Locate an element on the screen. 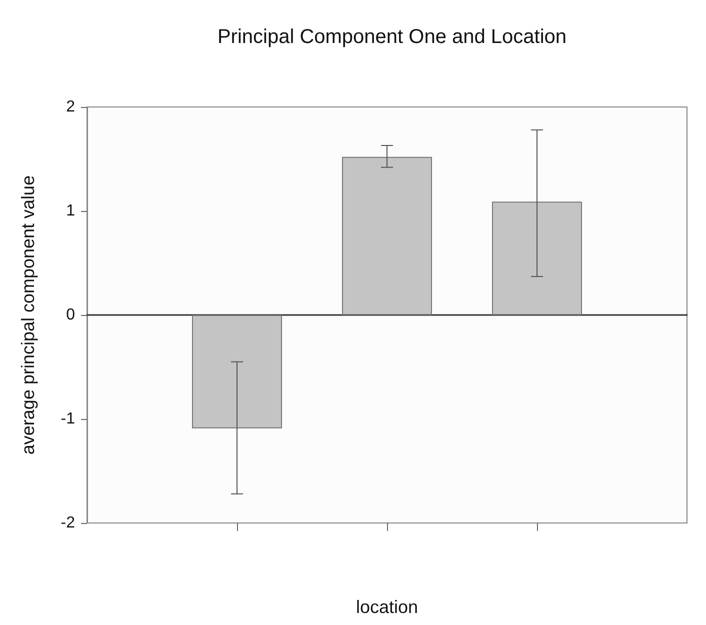 This screenshot has height=625, width=706. chart-title: Principal Component One and Location is located at coordinates (392, 37).